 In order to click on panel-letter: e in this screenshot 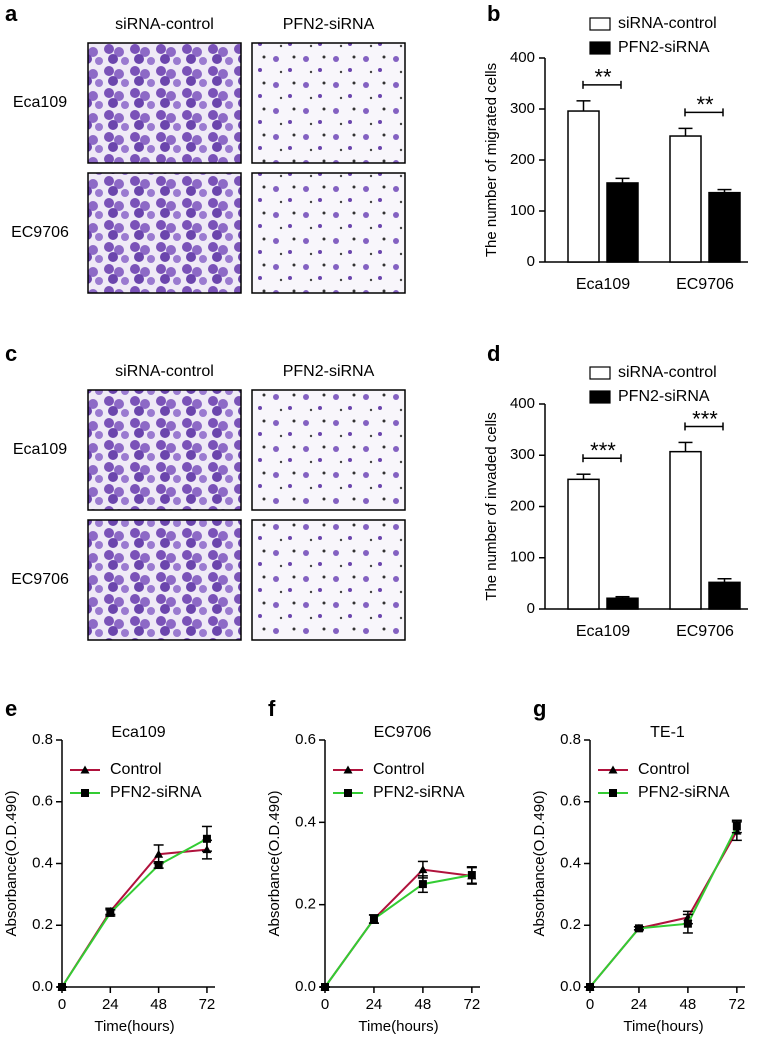, I will do `click(11, 708)`.